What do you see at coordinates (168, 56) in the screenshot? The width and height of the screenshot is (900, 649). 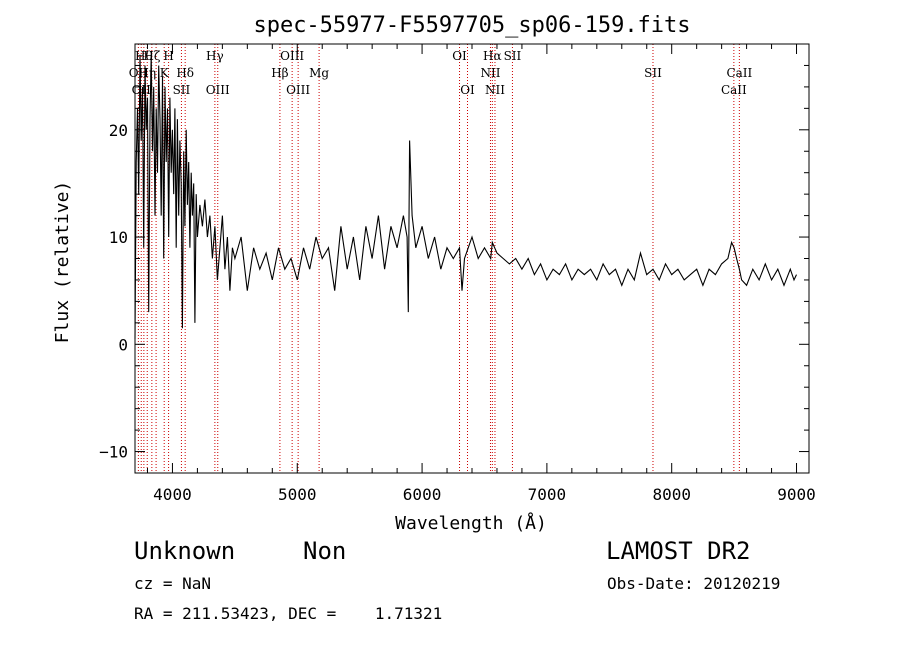 I see `line-marker-label-7: H` at bounding box center [168, 56].